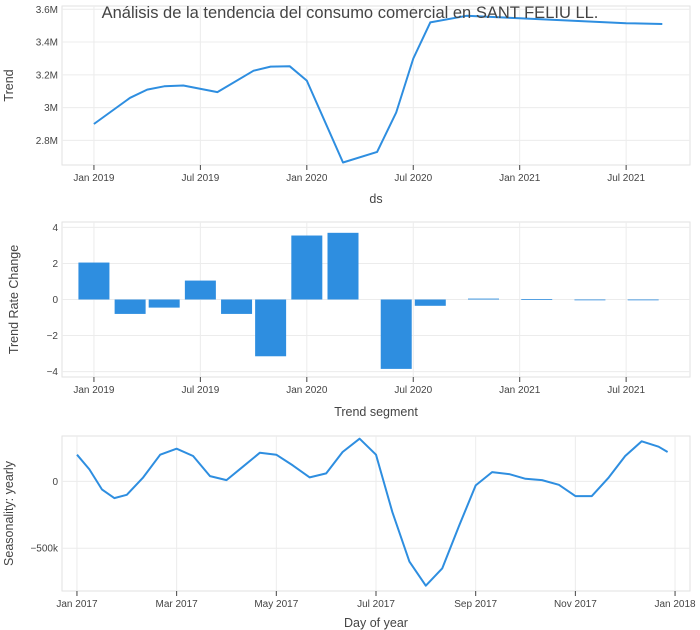 This screenshot has height=630, width=700. What do you see at coordinates (276, 604) in the screenshot?
I see `x-tick-label: May 2017` at bounding box center [276, 604].